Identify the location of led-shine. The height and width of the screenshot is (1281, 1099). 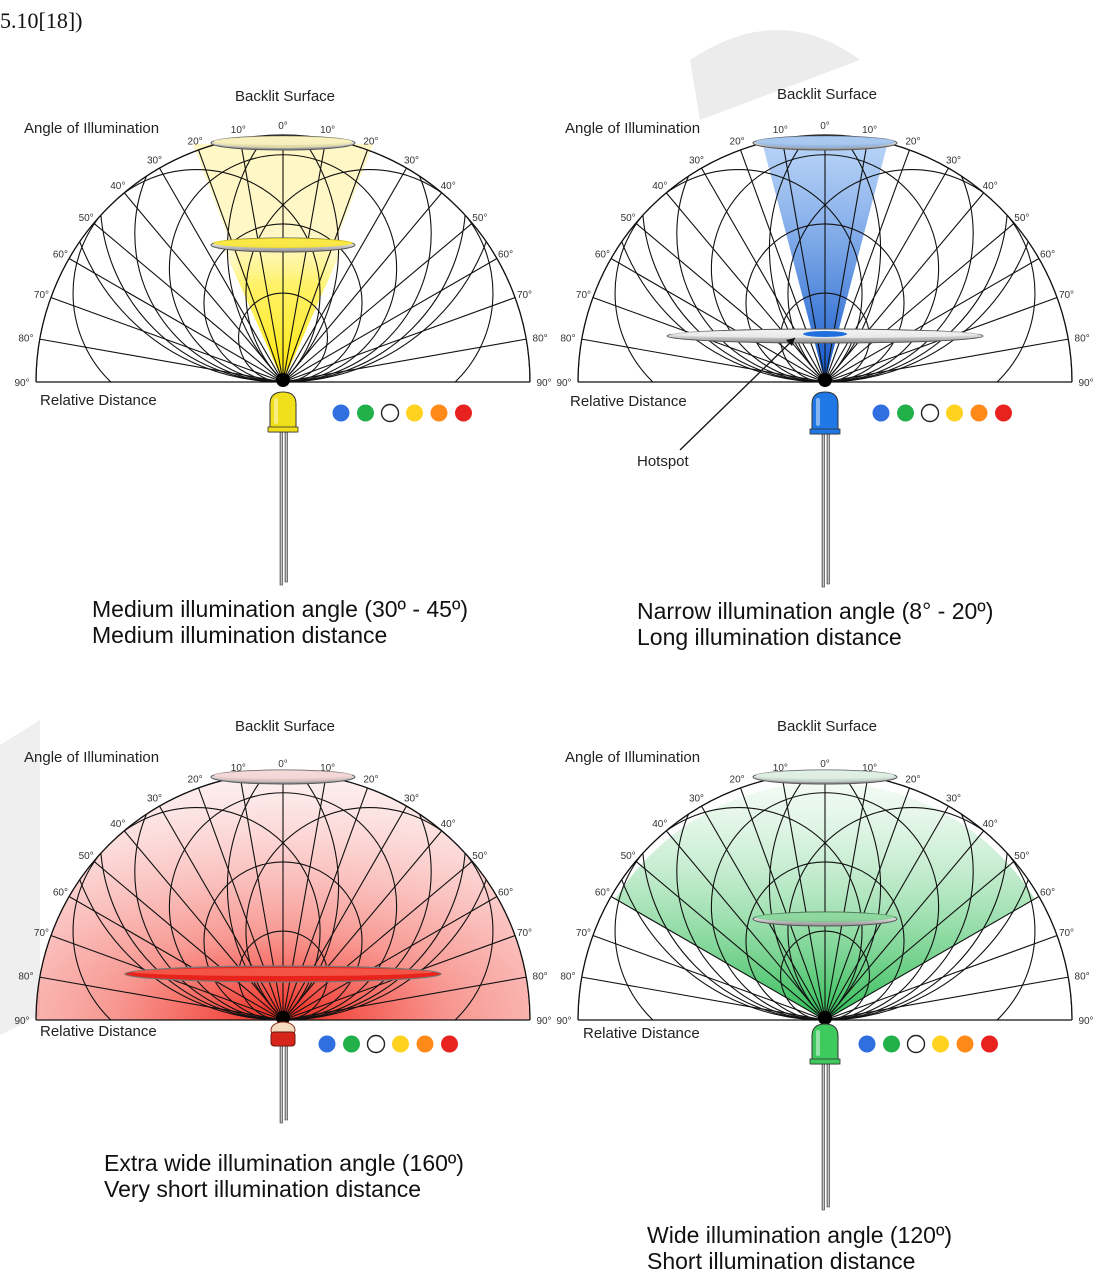
(818, 412).